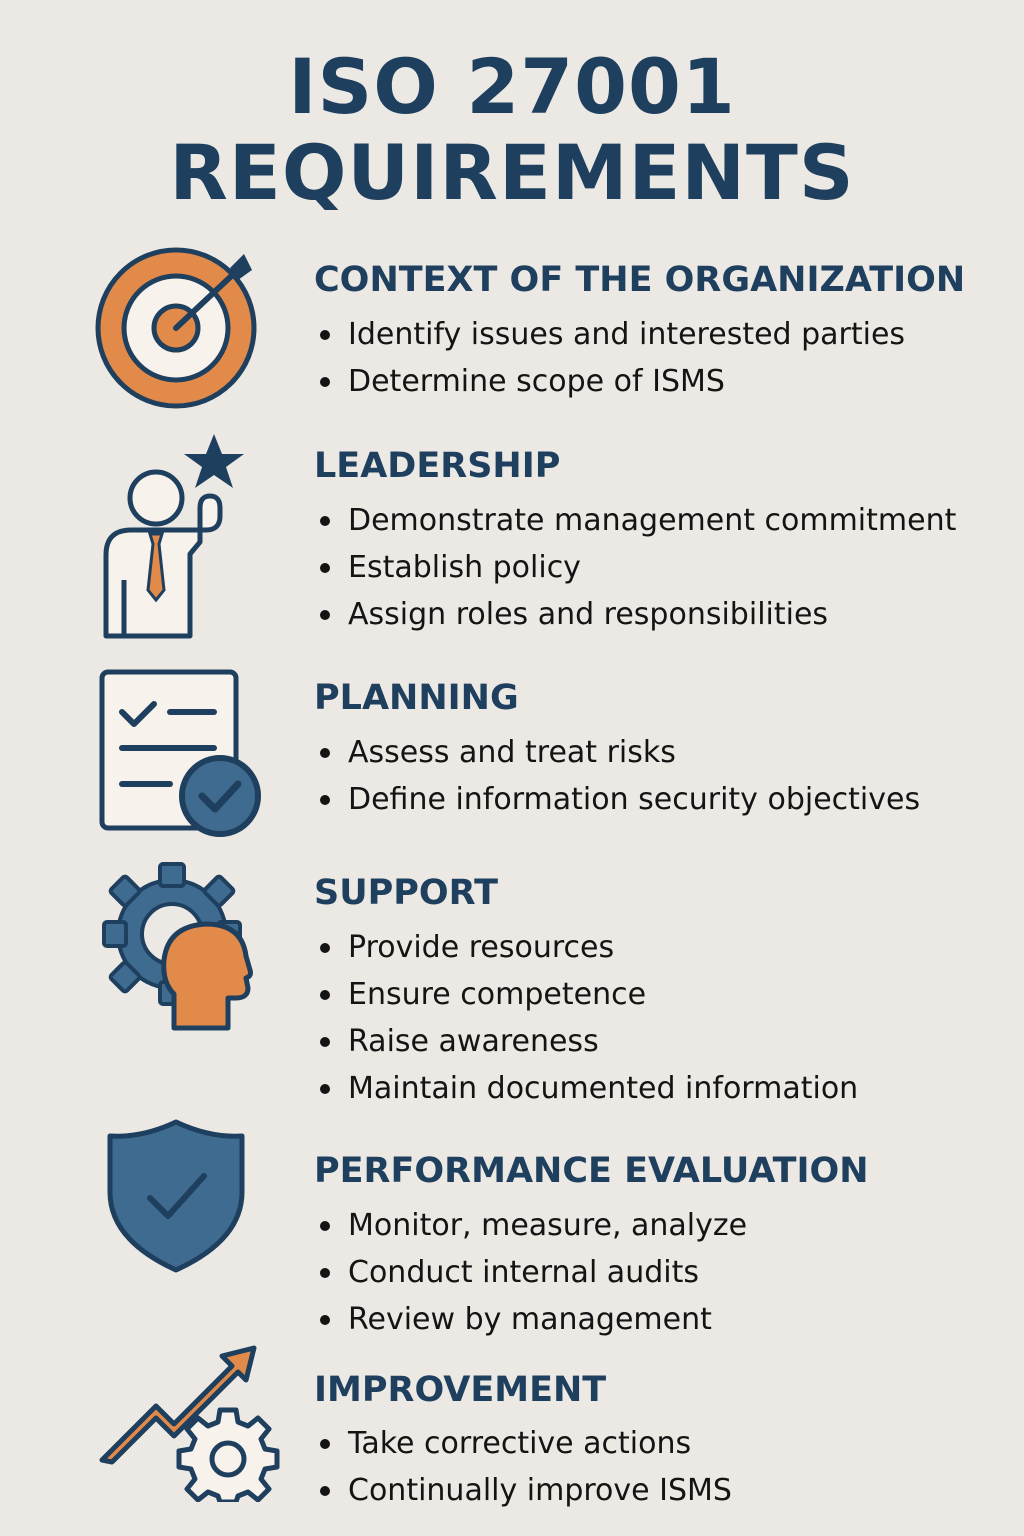  I want to click on leader-with-star-icon, so click(181, 535).